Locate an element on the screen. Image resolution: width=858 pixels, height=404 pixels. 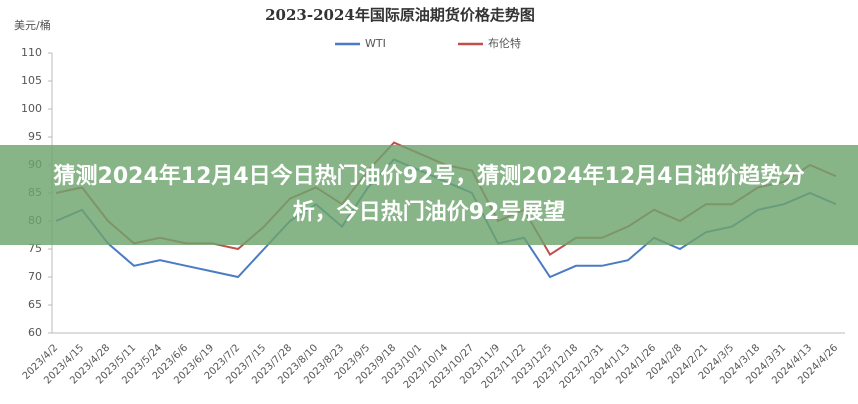
legend-label: WTI is located at coordinates (375, 43).